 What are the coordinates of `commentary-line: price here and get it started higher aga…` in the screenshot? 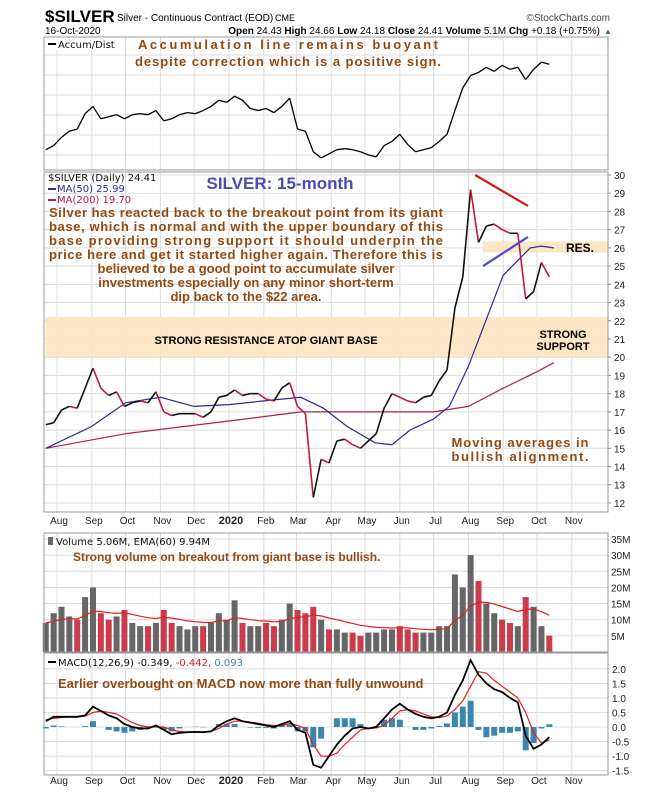 It's located at (246, 254).